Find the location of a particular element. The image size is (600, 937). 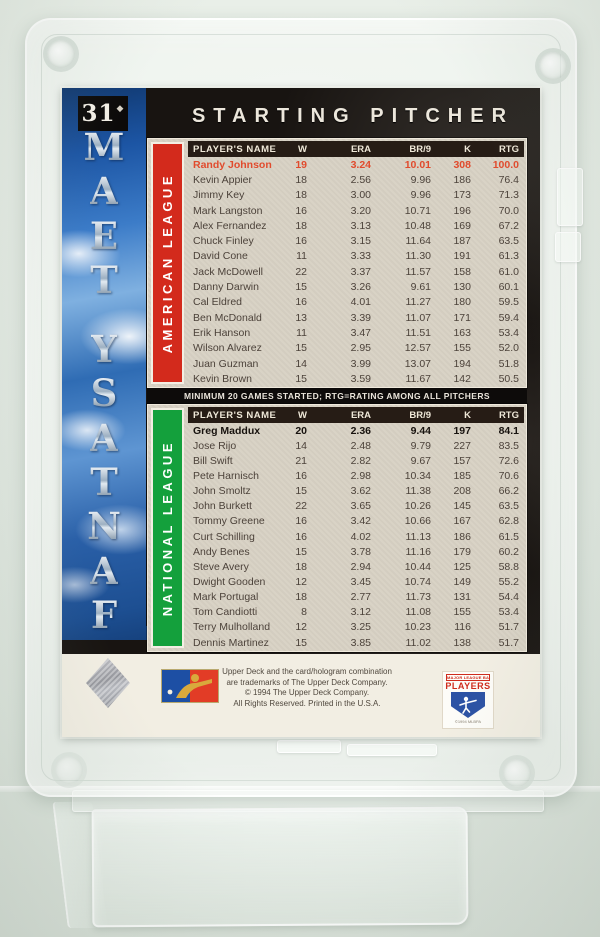

player-rtg: 59.5 is located at coordinates (508, 302).